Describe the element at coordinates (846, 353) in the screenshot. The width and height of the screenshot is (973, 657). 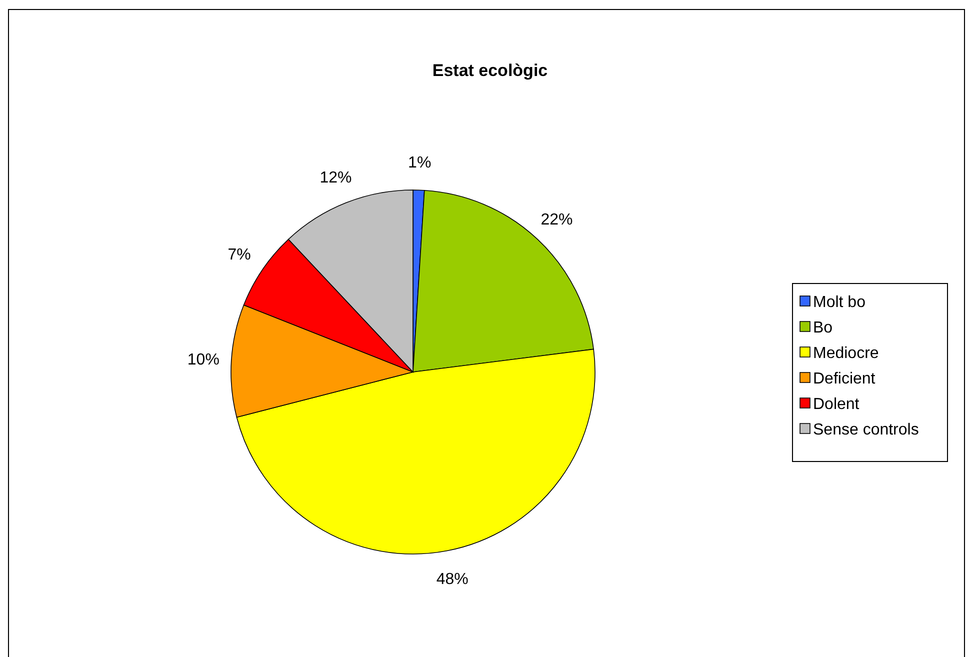
I see `legend-label: Mediocre` at that location.